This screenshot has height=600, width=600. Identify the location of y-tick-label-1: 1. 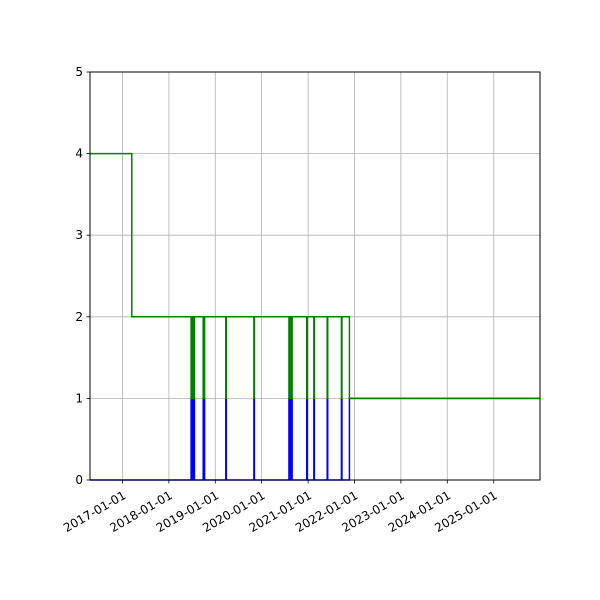
(79, 398).